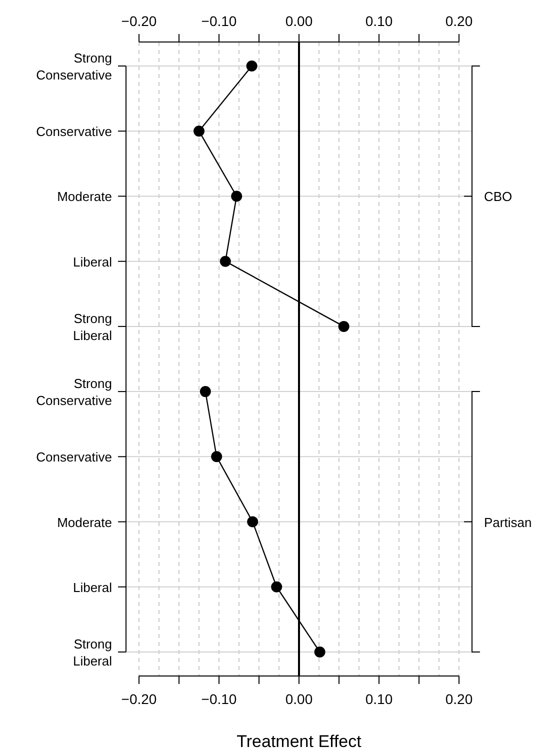 This screenshot has height=755, width=552. What do you see at coordinates (379, 21) in the screenshot?
I see `x-tick-label: 0.10` at bounding box center [379, 21].